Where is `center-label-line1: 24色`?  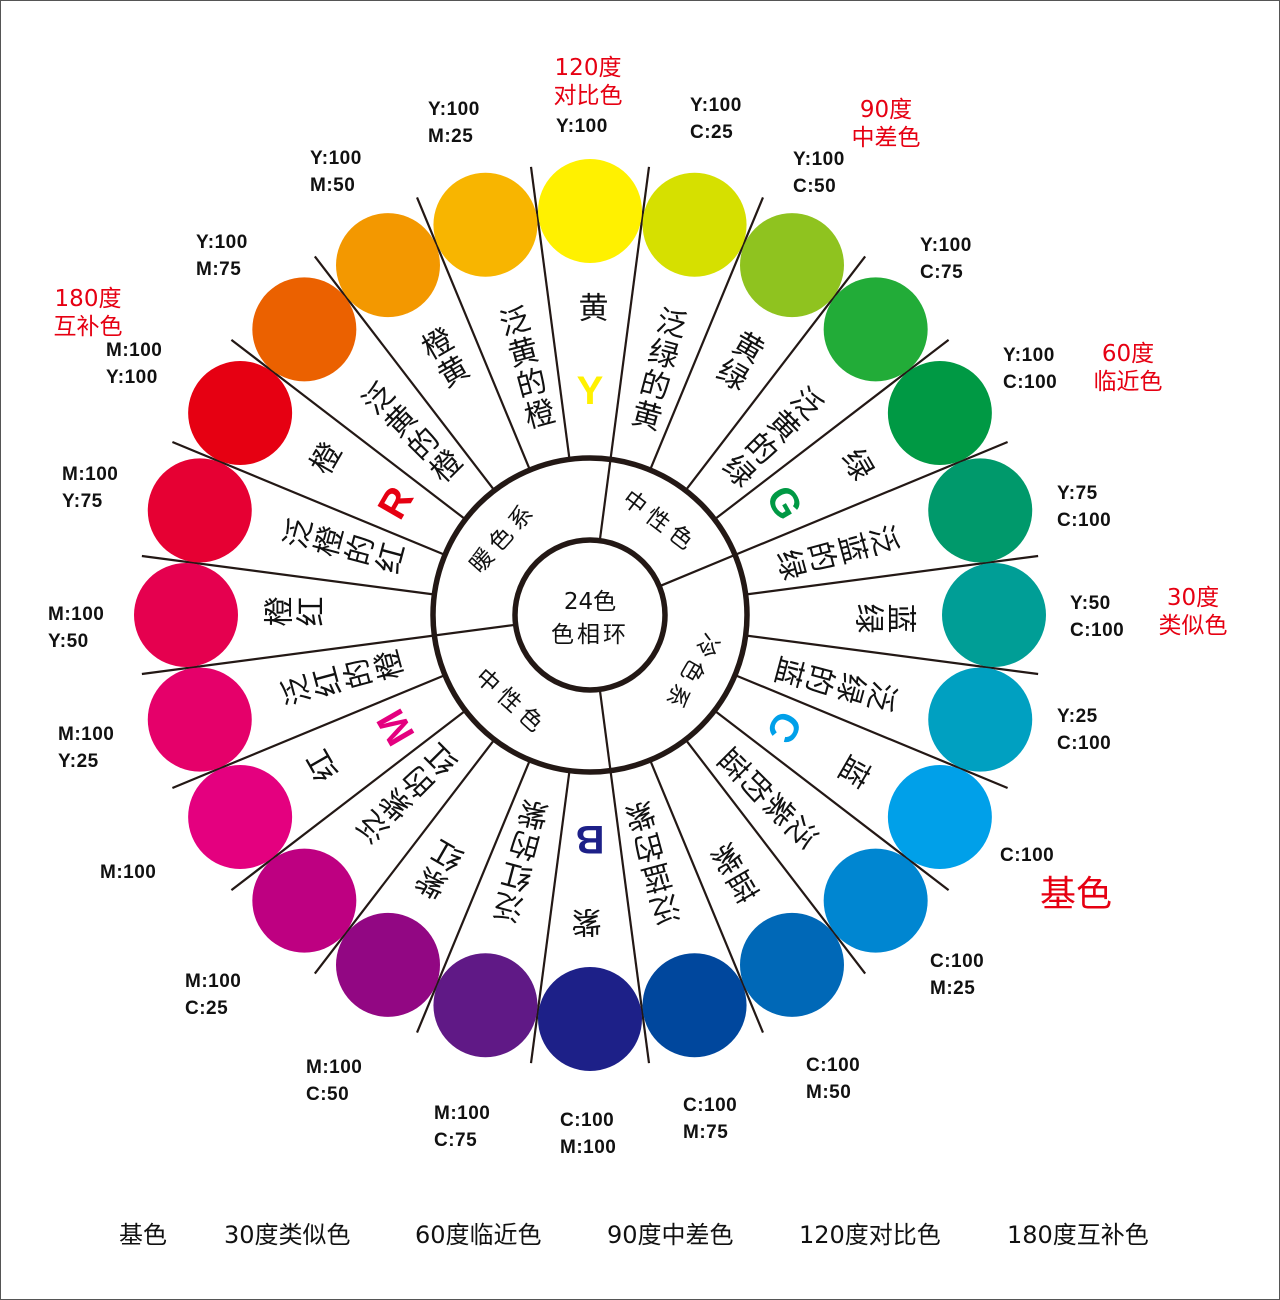 center-label-line1: 24色 is located at coordinates (590, 602).